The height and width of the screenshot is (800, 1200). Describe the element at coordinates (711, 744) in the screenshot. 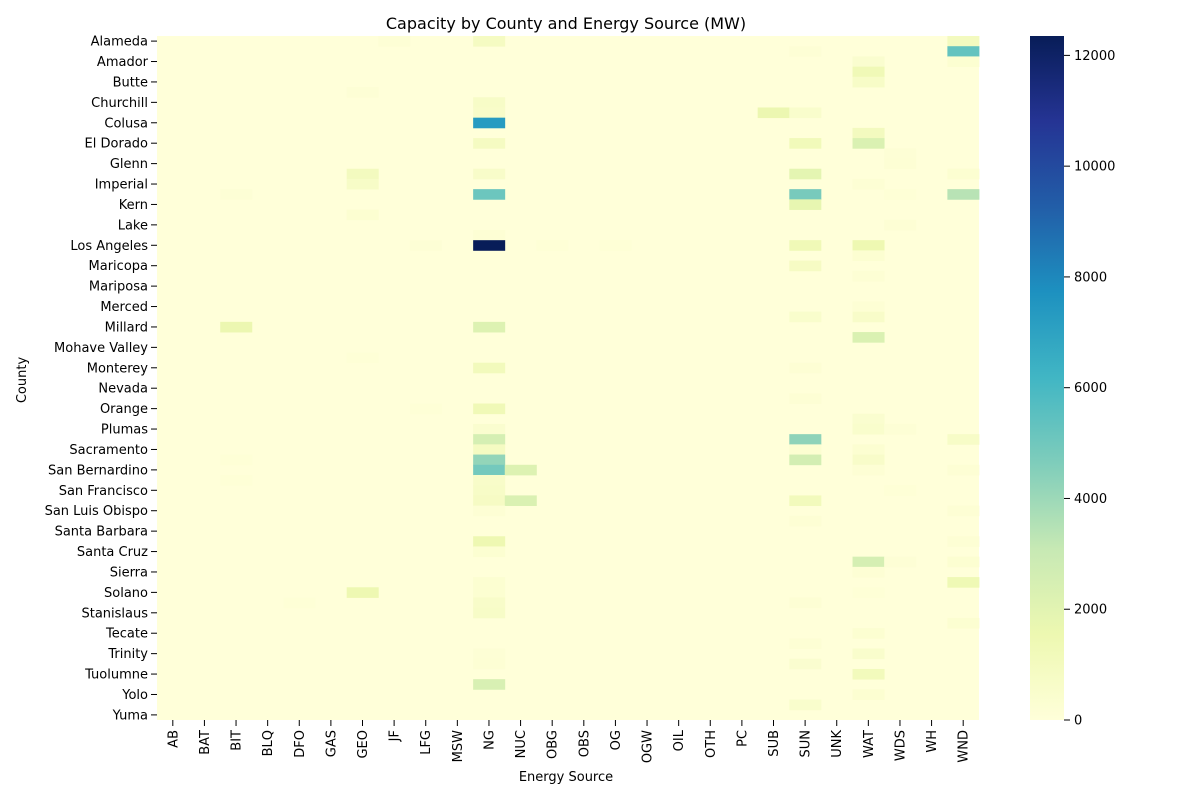

I see `x-tick-label: OTH` at that location.